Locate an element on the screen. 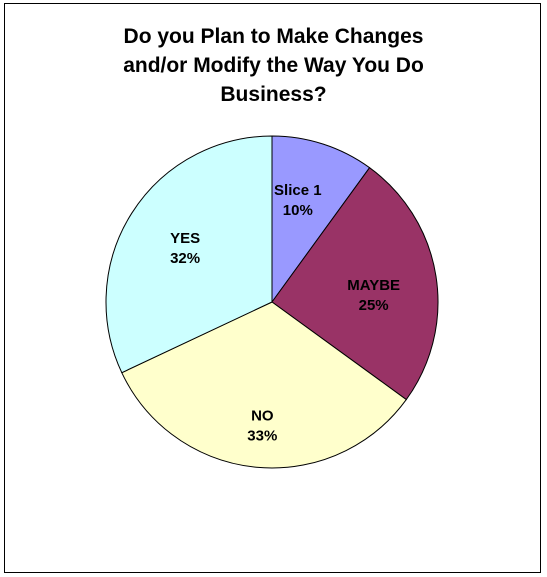  chart-title-line-2: and/or Modify the Way You Do is located at coordinates (273, 65).